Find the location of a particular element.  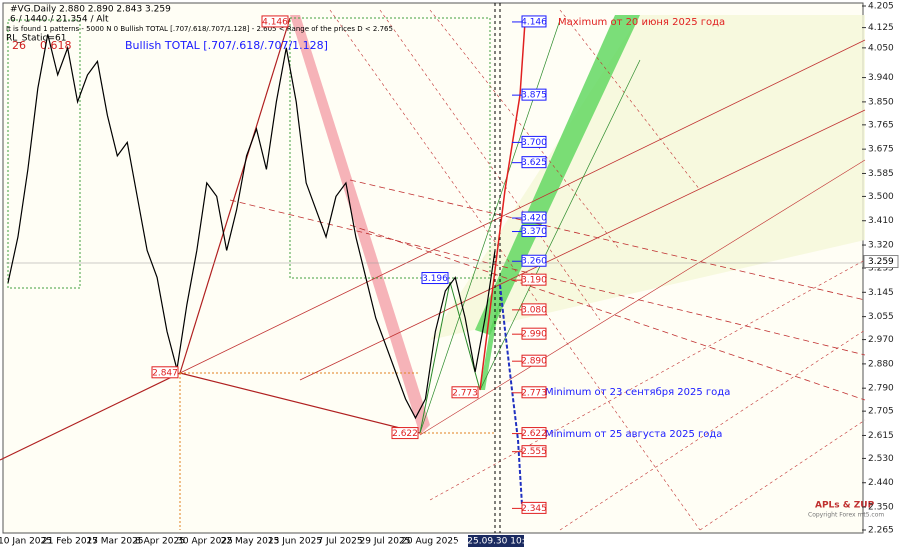

y-tick-label: 3.500 is located at coordinates (881, 197).